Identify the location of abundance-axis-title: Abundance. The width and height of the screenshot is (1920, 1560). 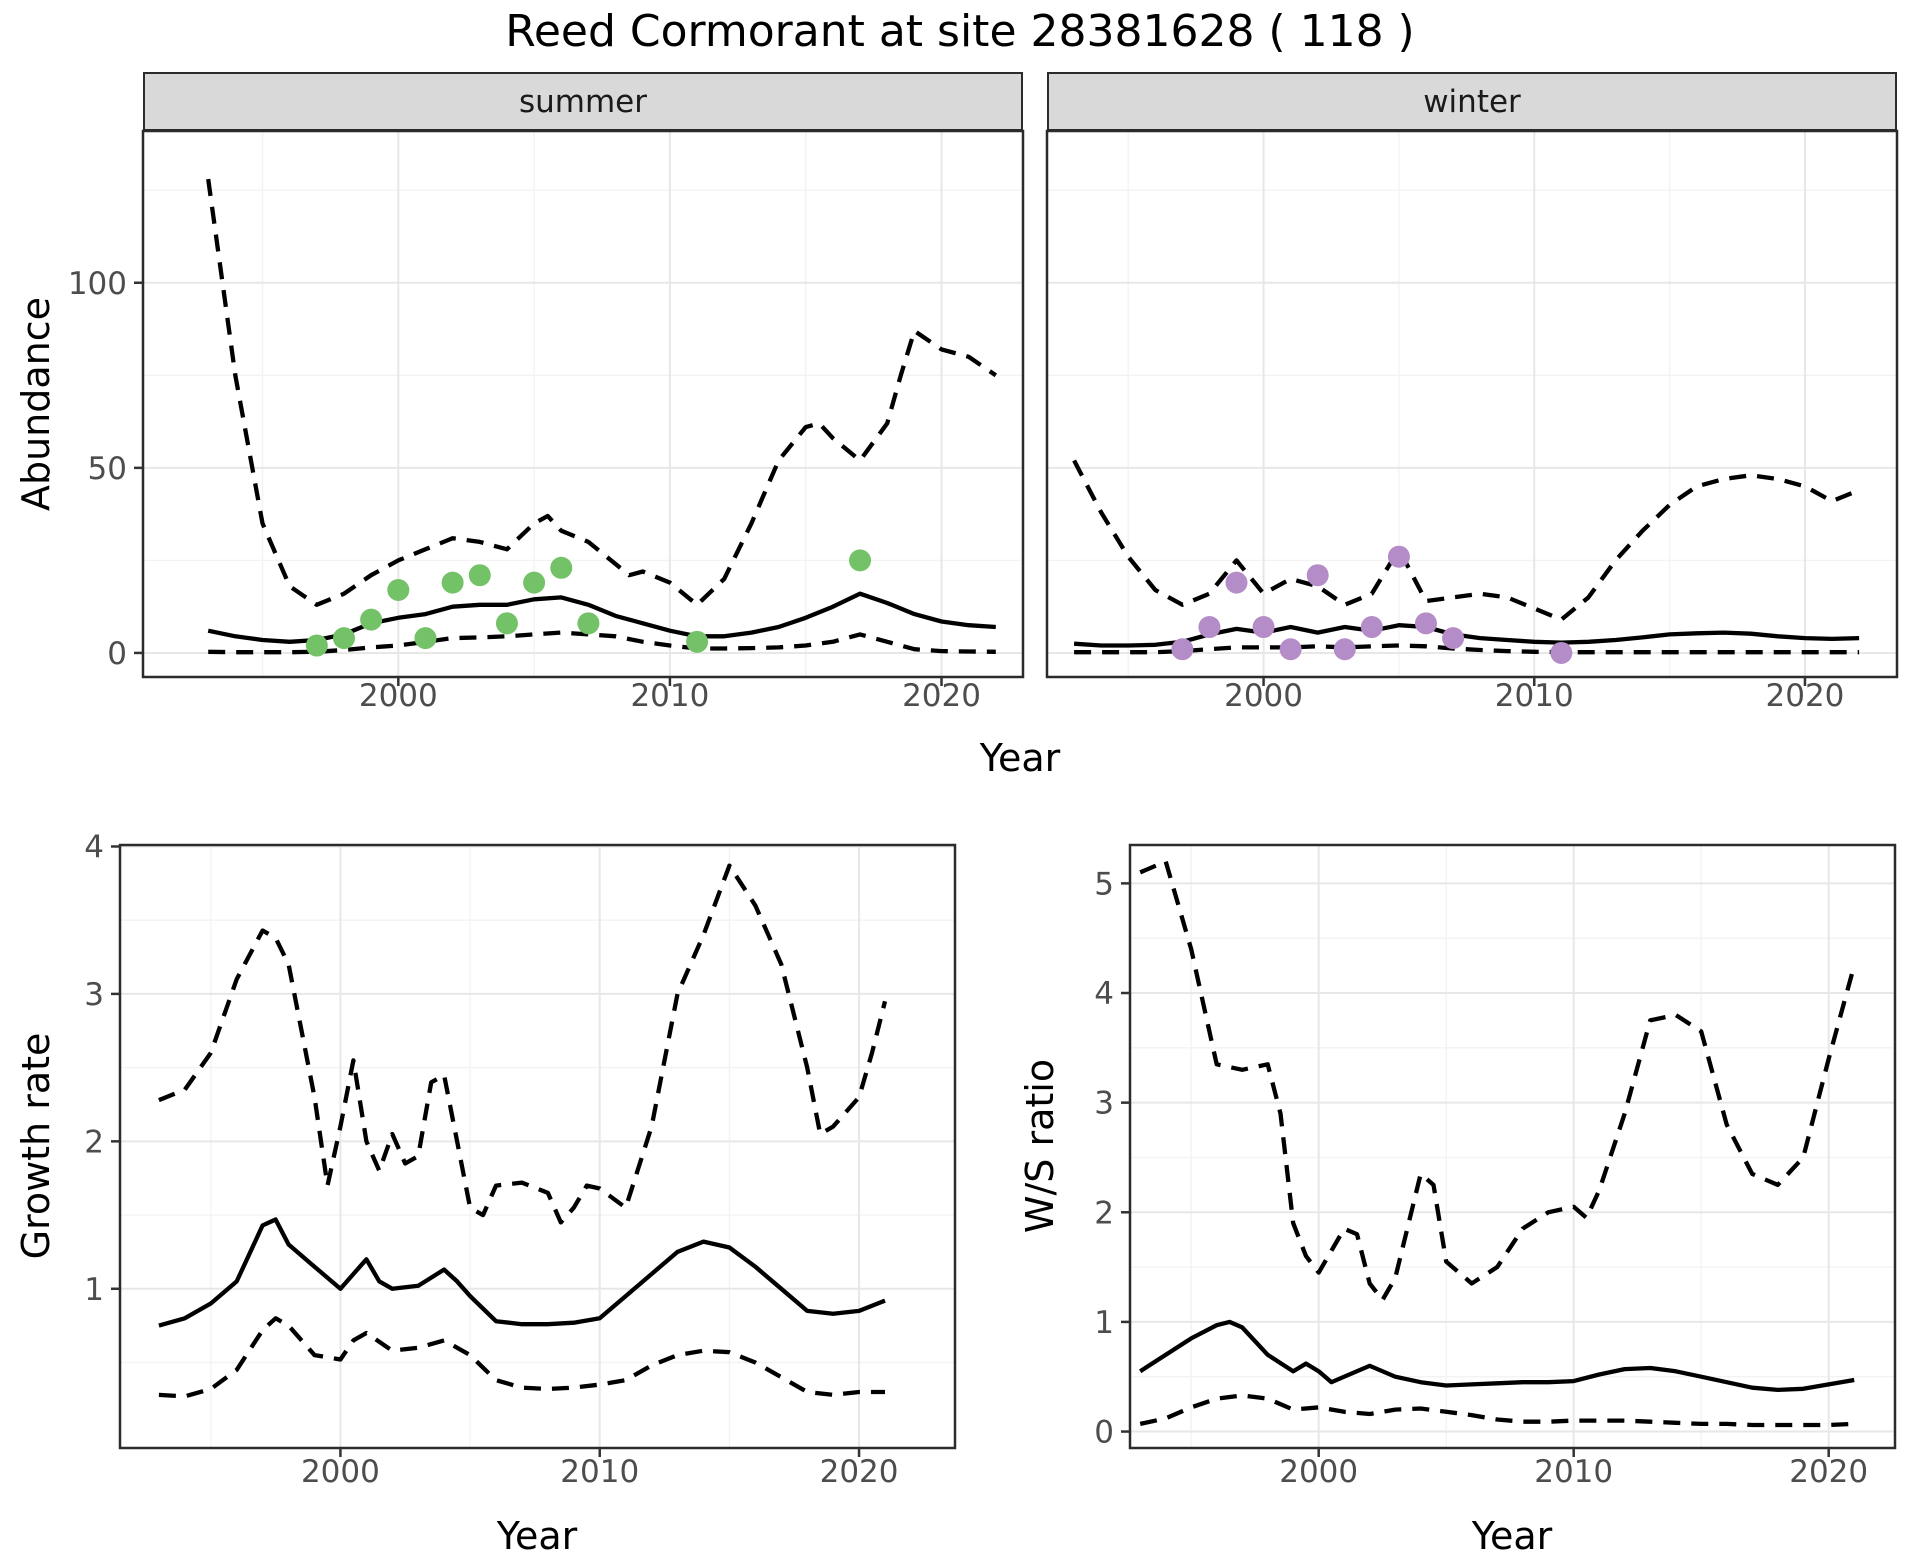
(36, 404).